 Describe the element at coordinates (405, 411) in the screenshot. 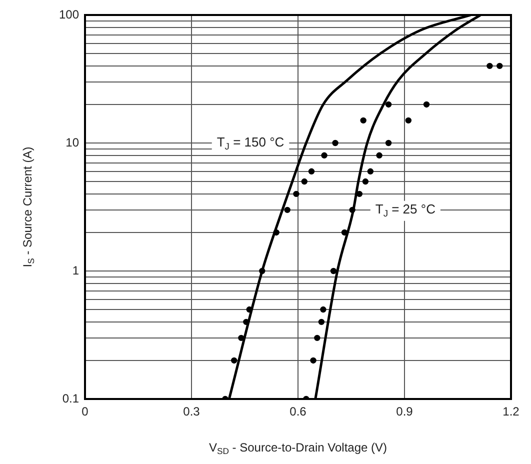

I see `x-tick-label: 0.9` at that location.